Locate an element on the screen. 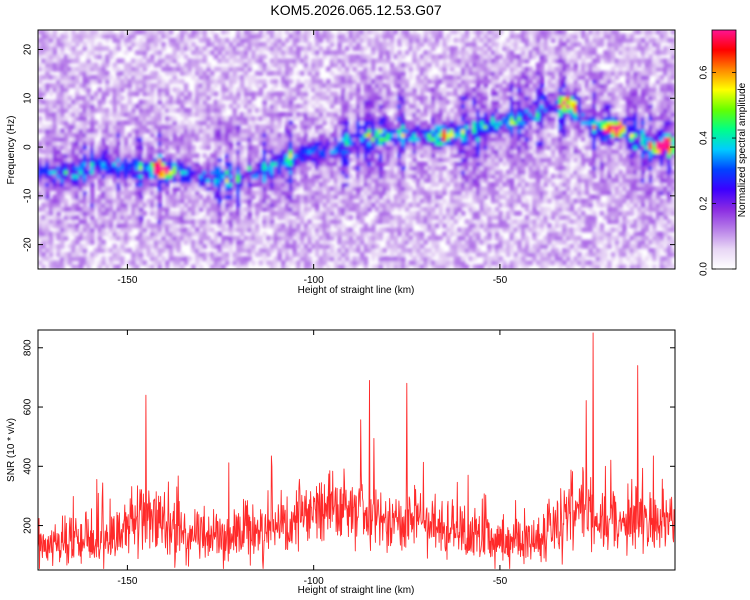 The height and width of the screenshot is (600, 750). snr-x-label: Height of straight line (km) is located at coordinates (356, 590).